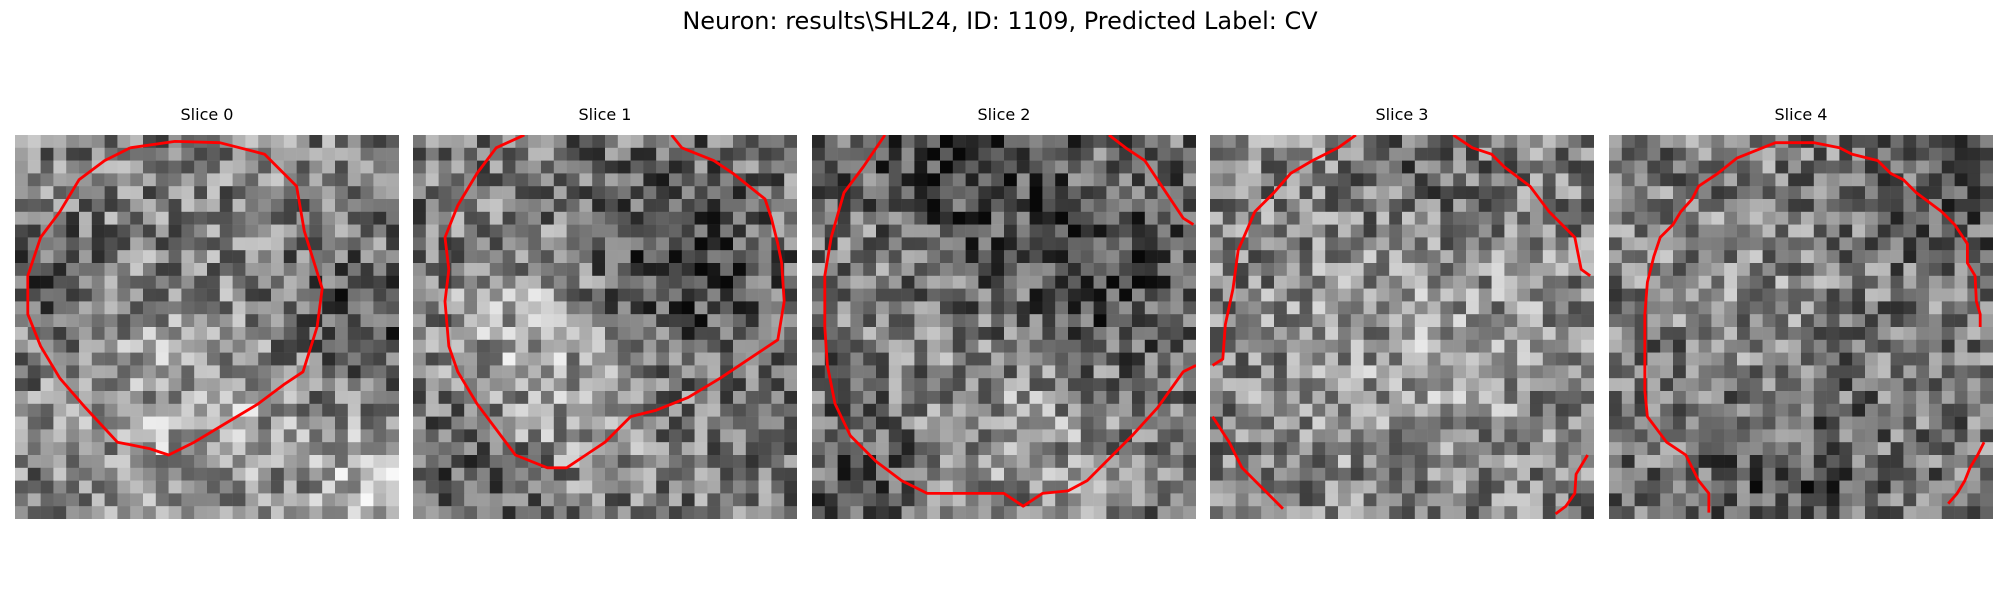 Image resolution: width=2000 pixels, height=600 pixels. Describe the element at coordinates (1247, 462) in the screenshot. I see `contour-line-3c` at that location.